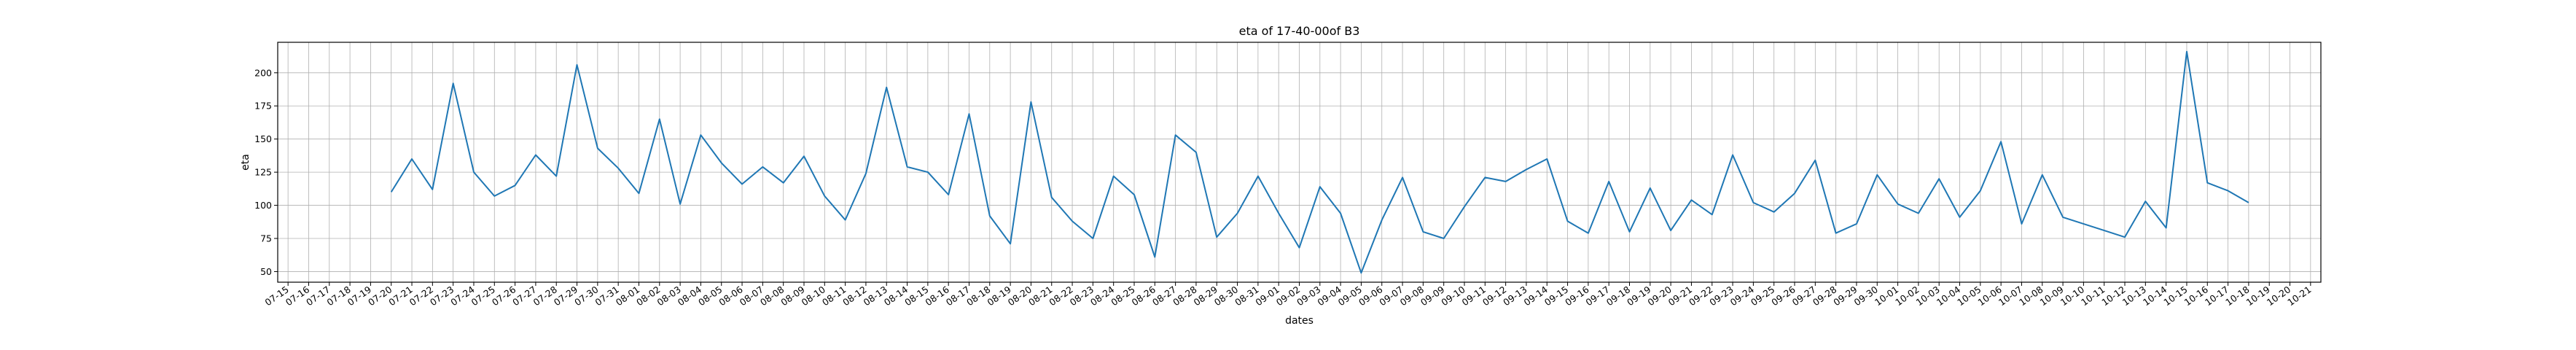 The height and width of the screenshot is (350, 2576). Describe the element at coordinates (263, 106) in the screenshot. I see `y-tick-label: 175` at that location.